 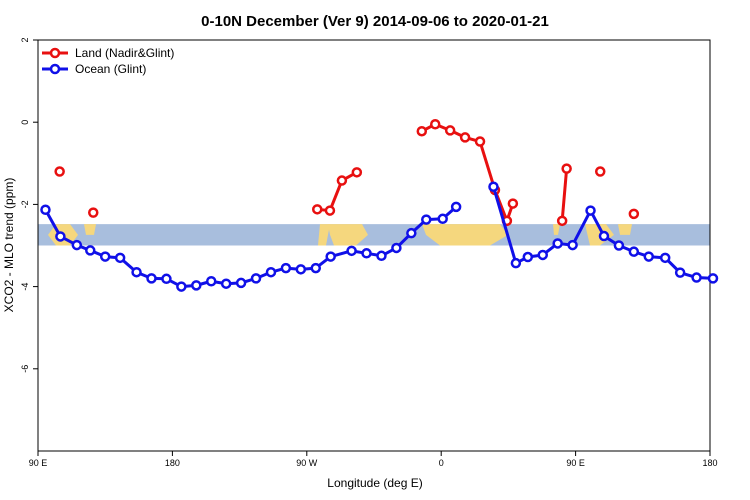 What do you see at coordinates (108, 61) in the screenshot?
I see `legend: Land (Nadir&Glint) Ocean (Glint)` at bounding box center [108, 61].